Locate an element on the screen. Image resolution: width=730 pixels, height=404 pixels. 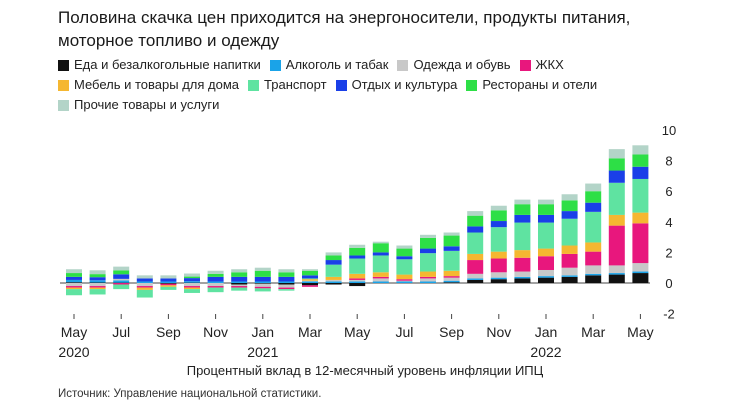
legend-label: Еда и безалкогольные напитки is located at coordinates (167, 64).